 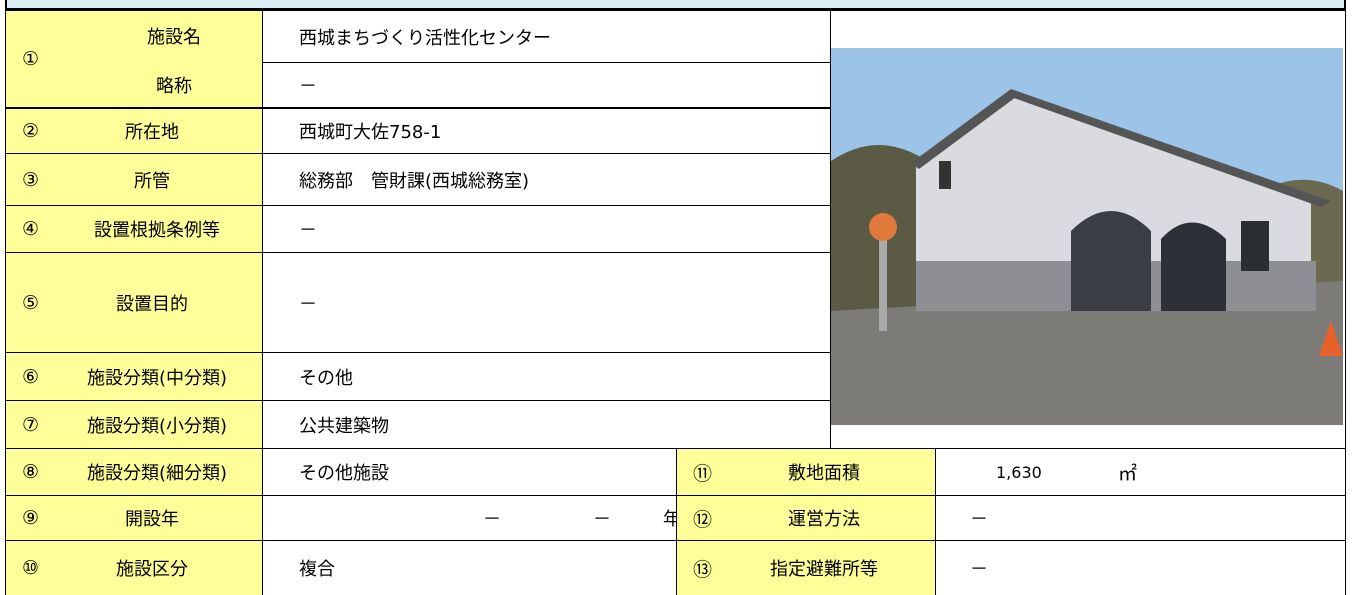 I want to click on label-text: 所管, so click(x=152, y=181).